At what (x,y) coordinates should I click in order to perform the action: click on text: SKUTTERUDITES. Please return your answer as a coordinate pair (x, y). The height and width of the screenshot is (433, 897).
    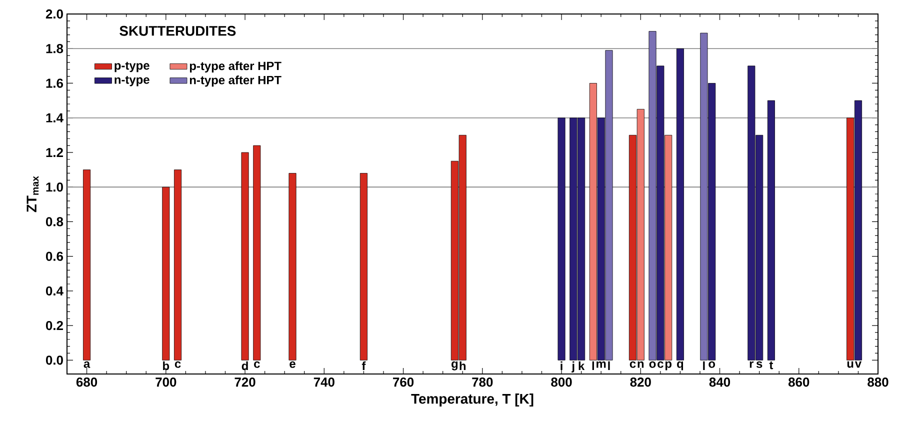
    Looking at the image, I should click on (178, 31).